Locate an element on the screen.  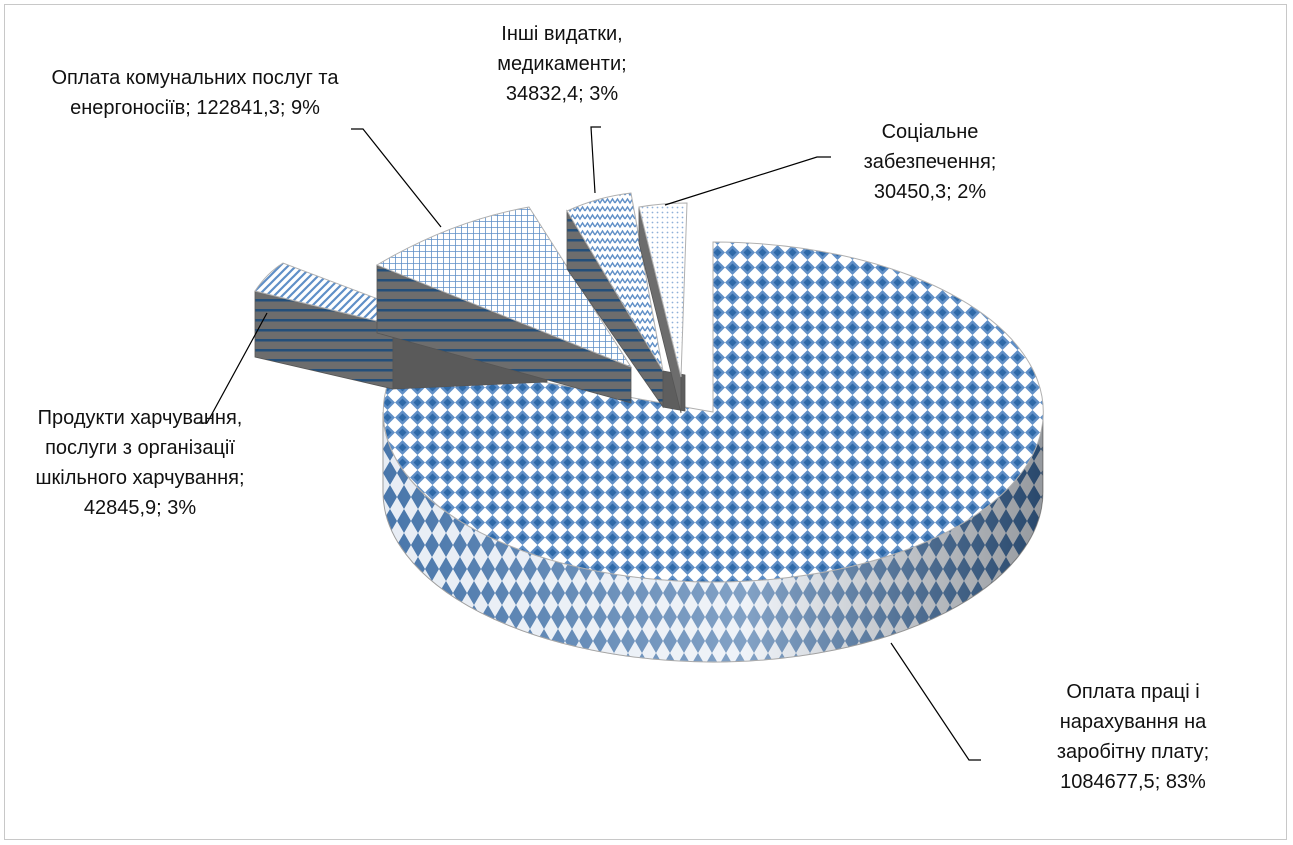
pie-slice-social is located at coordinates (663, 308).